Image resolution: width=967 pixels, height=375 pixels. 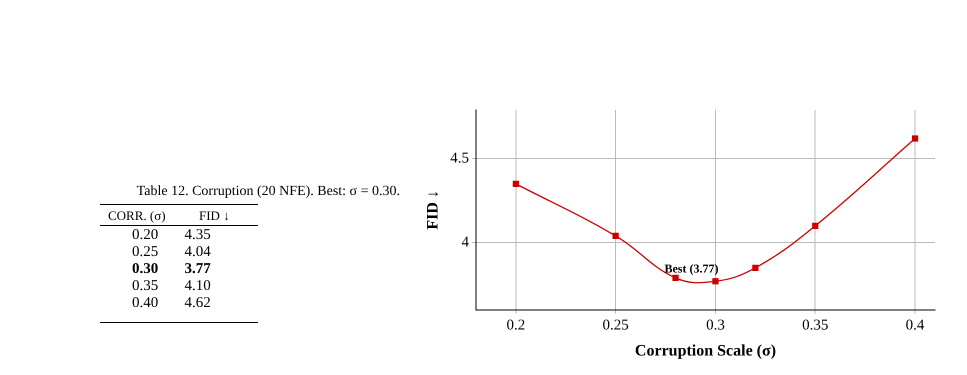 What do you see at coordinates (691, 268) in the screenshot?
I see `annotation: Best (3.77)` at bounding box center [691, 268].